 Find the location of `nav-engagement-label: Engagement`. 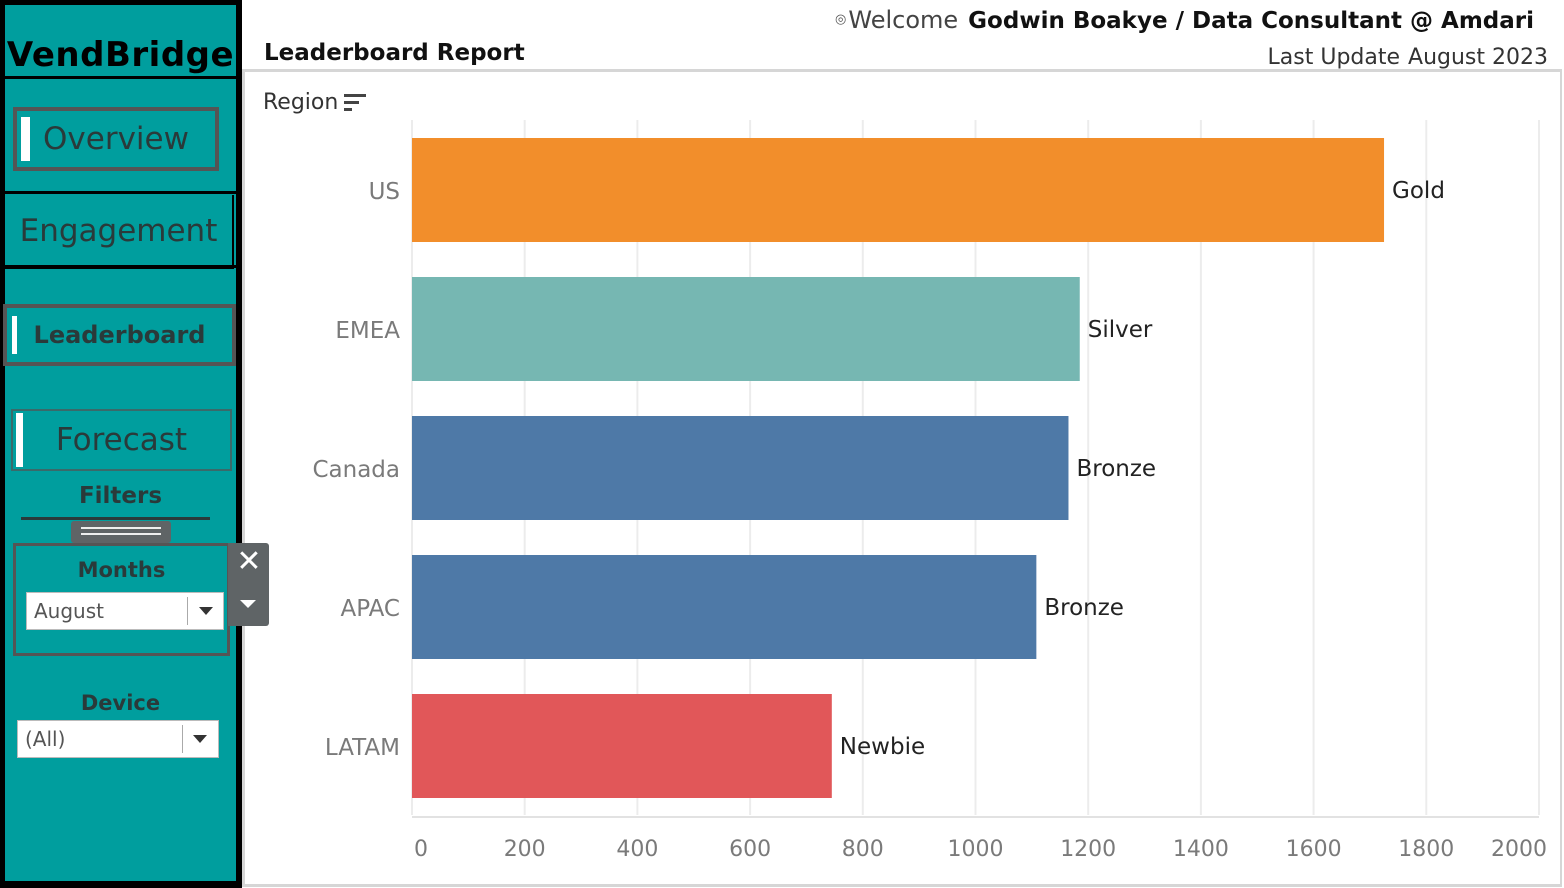

nav-engagement-label: Engagement is located at coordinates (118, 231).